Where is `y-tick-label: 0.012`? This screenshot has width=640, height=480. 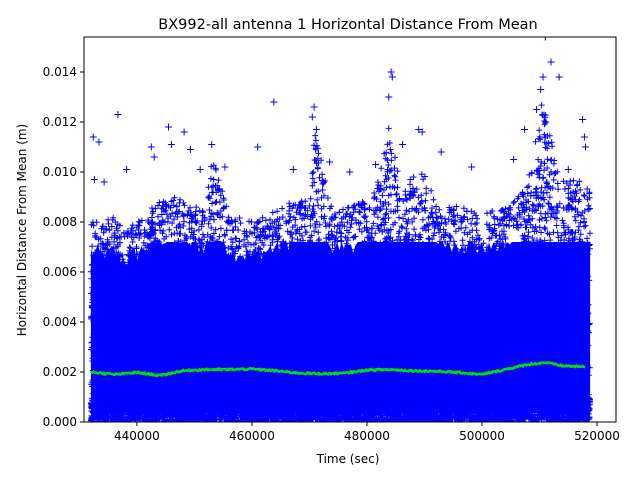
y-tick-label: 0.012 is located at coordinates (60, 122).